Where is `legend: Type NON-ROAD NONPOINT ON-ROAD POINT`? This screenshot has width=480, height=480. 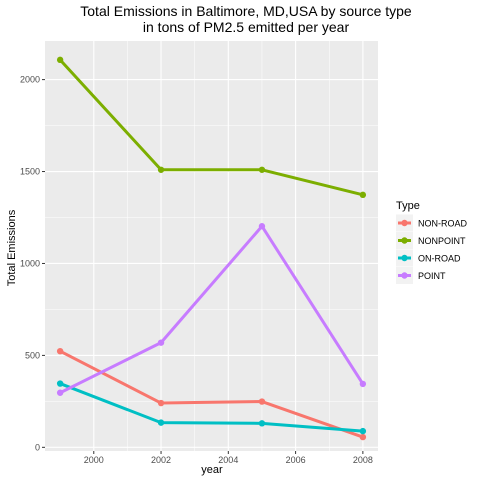
legend: Type NON-ROAD NONPOINT ON-ROAD POINT is located at coordinates (431, 242).